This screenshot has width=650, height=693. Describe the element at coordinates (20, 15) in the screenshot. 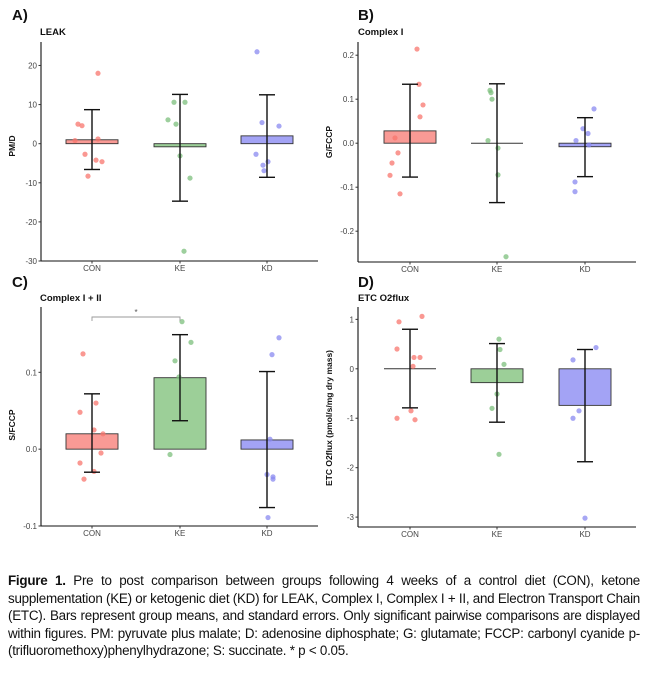

I see `panel-letter: A)` at that location.